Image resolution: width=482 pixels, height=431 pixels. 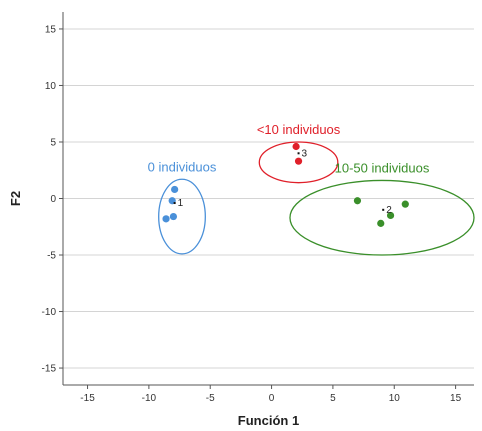 What do you see at coordinates (149, 398) in the screenshot?
I see `x-tick-label: -10` at bounding box center [149, 398].